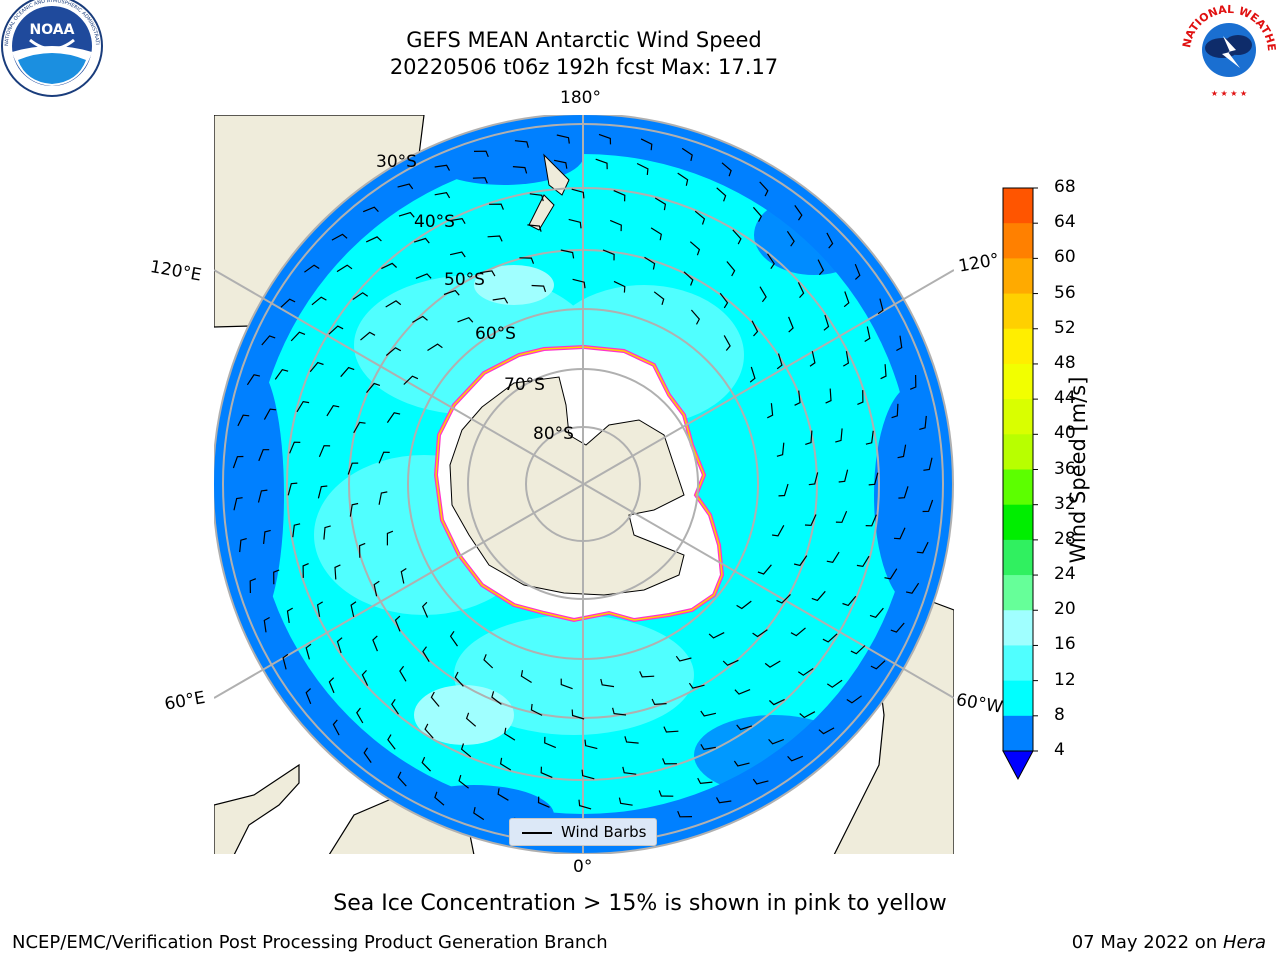 The image size is (1280, 960). Describe the element at coordinates (583, 832) in the screenshot. I see `map-legend: Wind Barbs` at that location.